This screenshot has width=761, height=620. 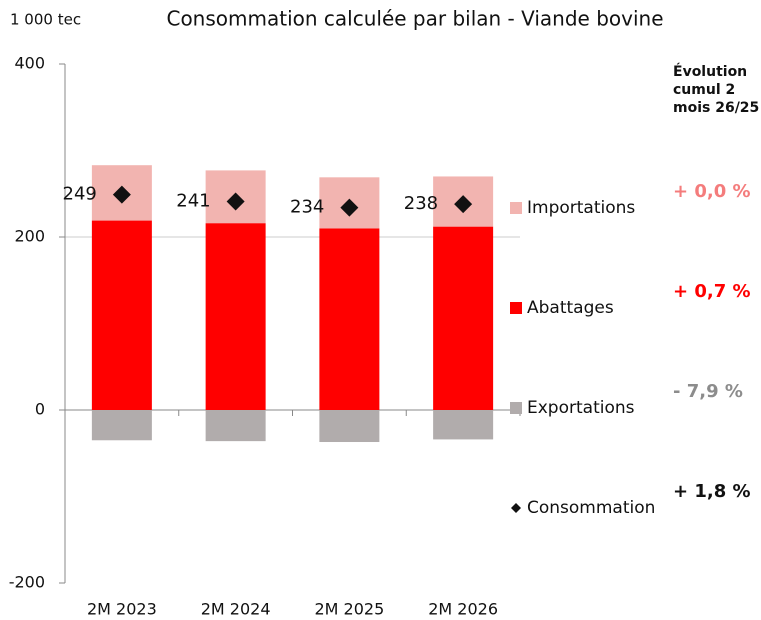 What do you see at coordinates (29, 63) in the screenshot?
I see `y-tick-label: 400` at bounding box center [29, 63].